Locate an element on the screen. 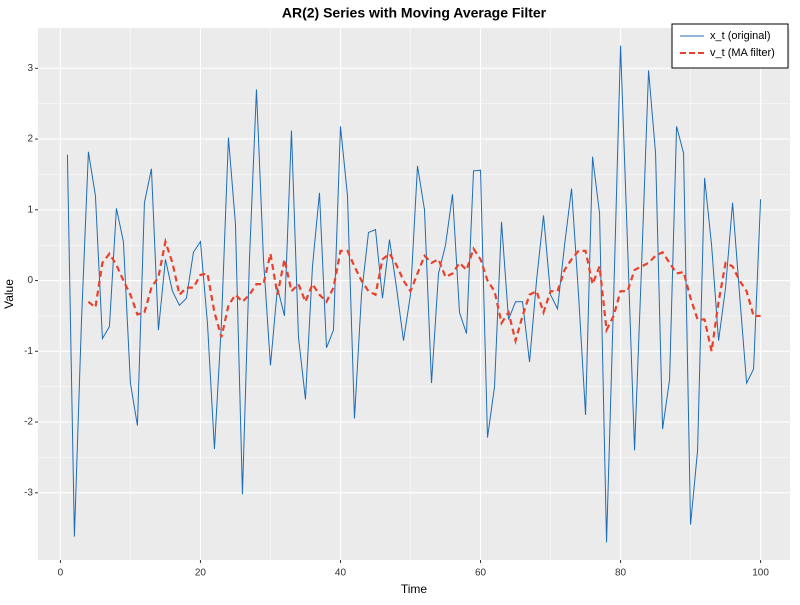 The image size is (800, 605). legend-label: v_t (MA filter) is located at coordinates (742, 53).